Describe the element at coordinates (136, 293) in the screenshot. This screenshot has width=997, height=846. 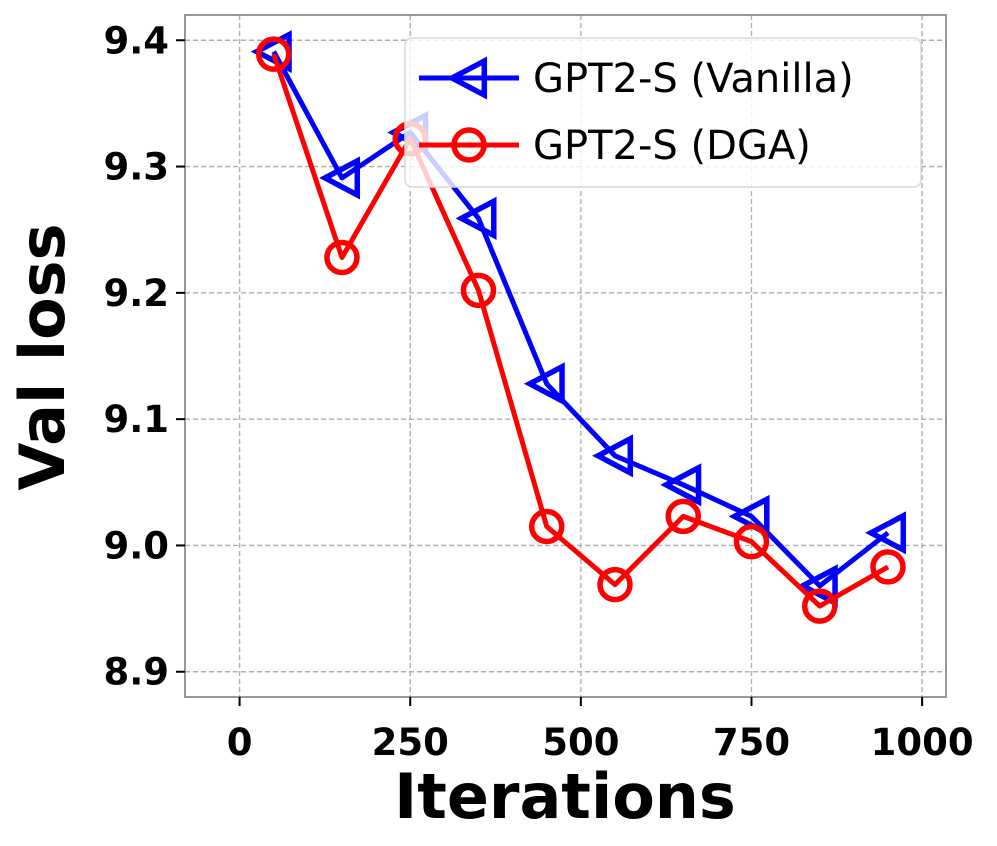
I see `y-tick-label: 9.2` at that location.